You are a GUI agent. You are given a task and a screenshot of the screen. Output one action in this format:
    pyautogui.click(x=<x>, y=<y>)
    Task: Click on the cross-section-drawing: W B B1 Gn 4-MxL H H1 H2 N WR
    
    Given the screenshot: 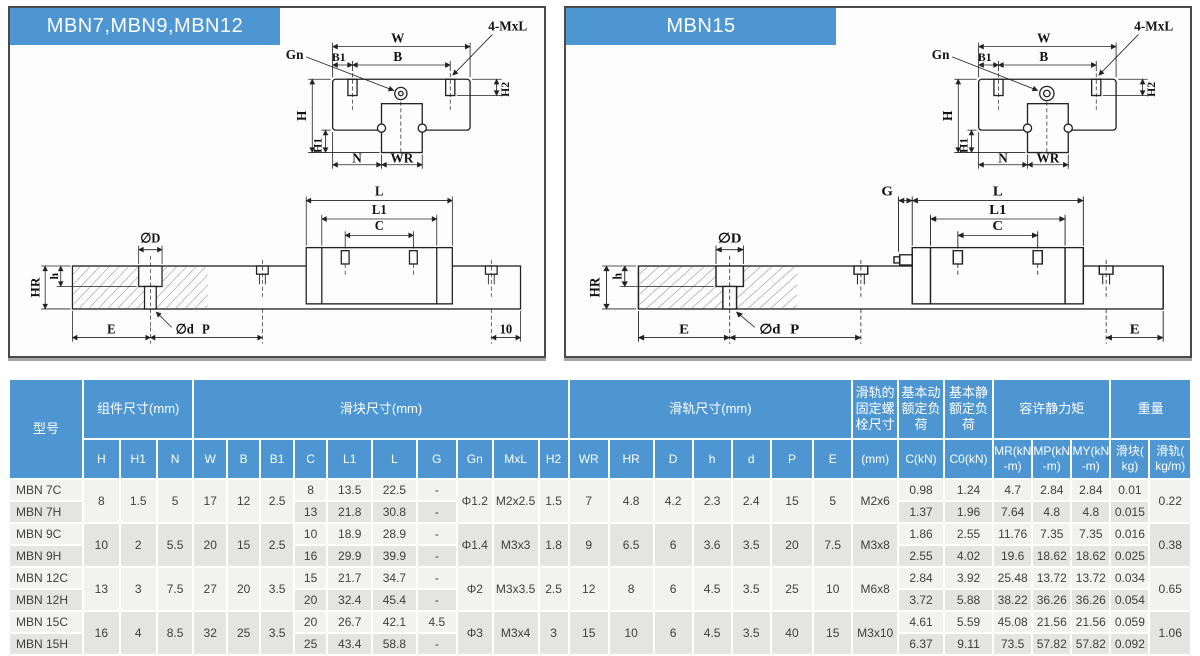 What is the action you would take?
    pyautogui.click(x=406, y=93)
    